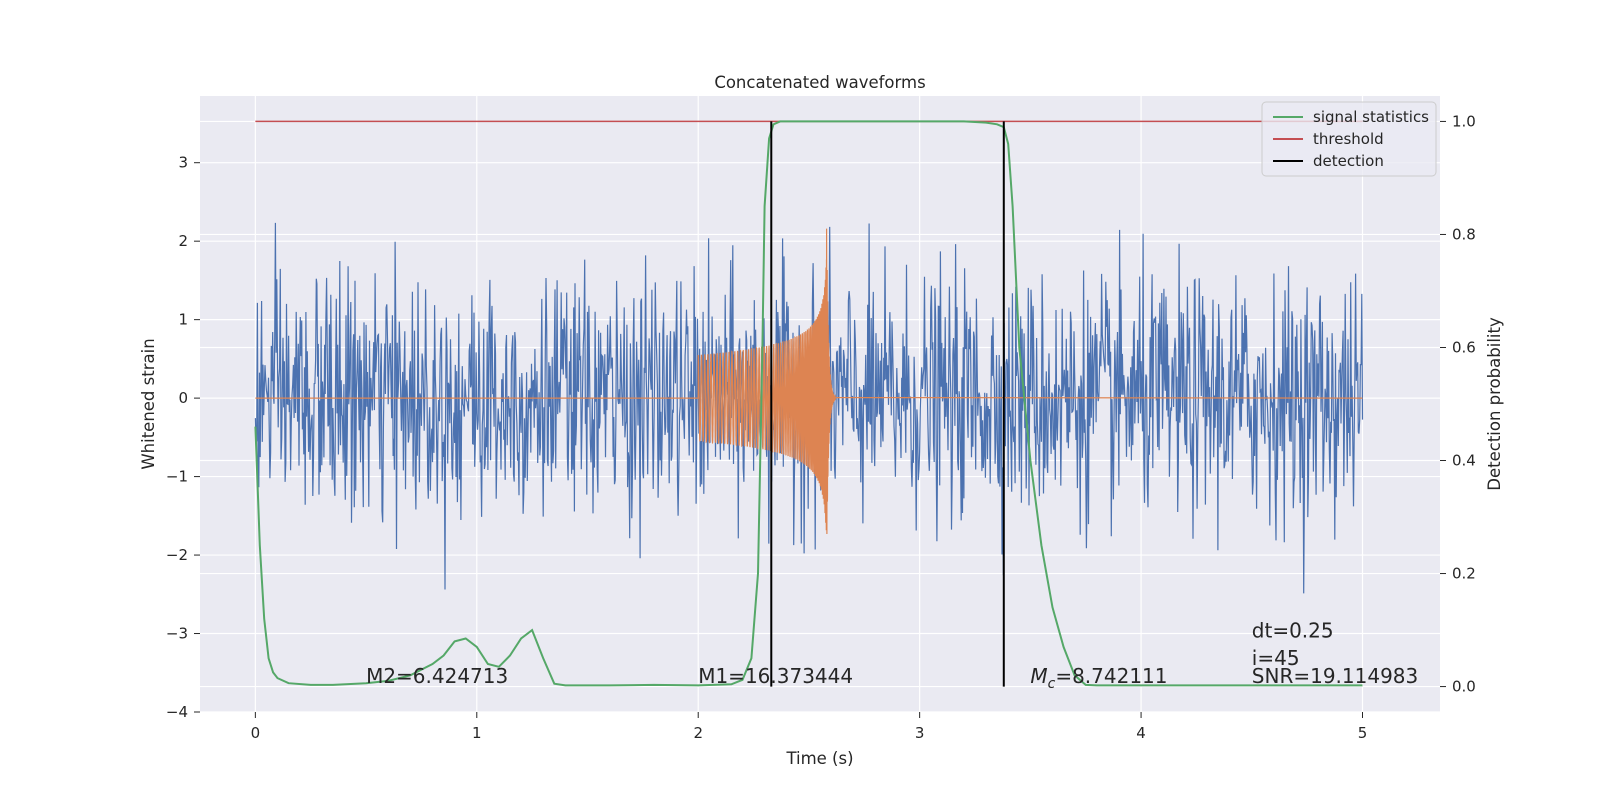 The width and height of the screenshot is (1600, 804). Describe the element at coordinates (1494, 404) in the screenshot. I see `y2-axis-label: Detection probability` at that location.